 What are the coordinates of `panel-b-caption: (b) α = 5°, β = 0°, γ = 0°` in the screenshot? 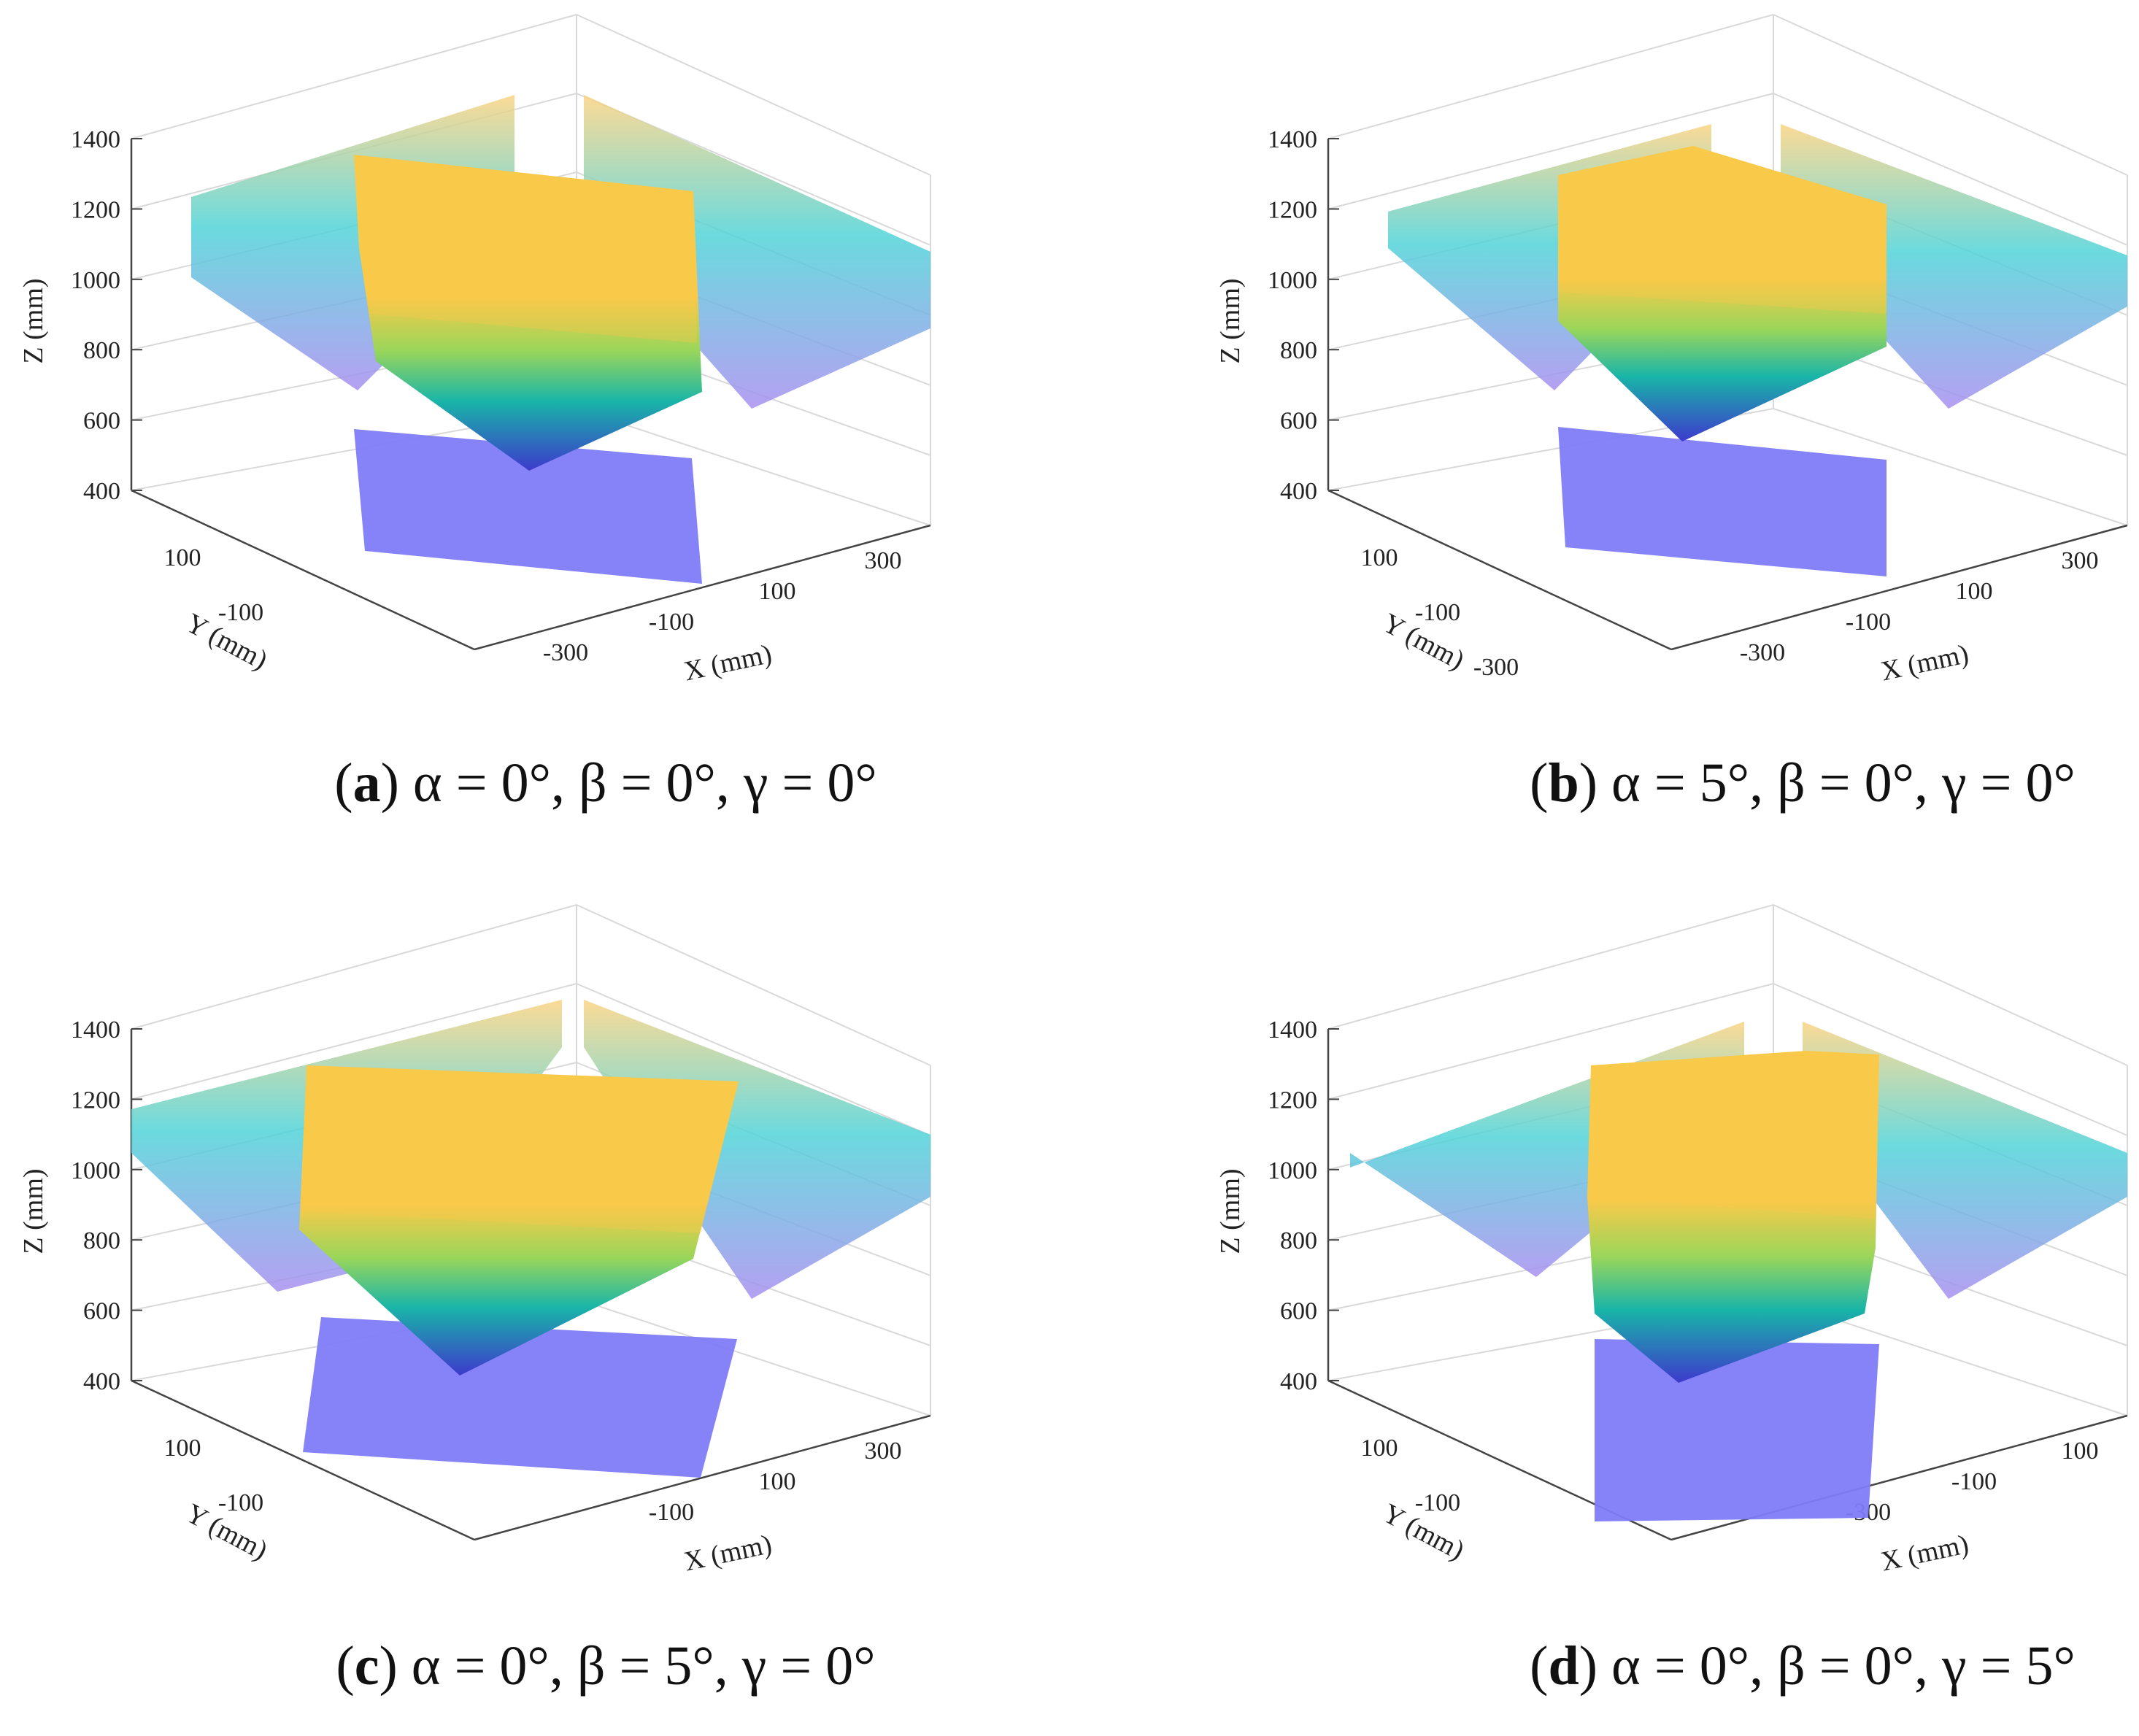 It's located at (1803, 783).